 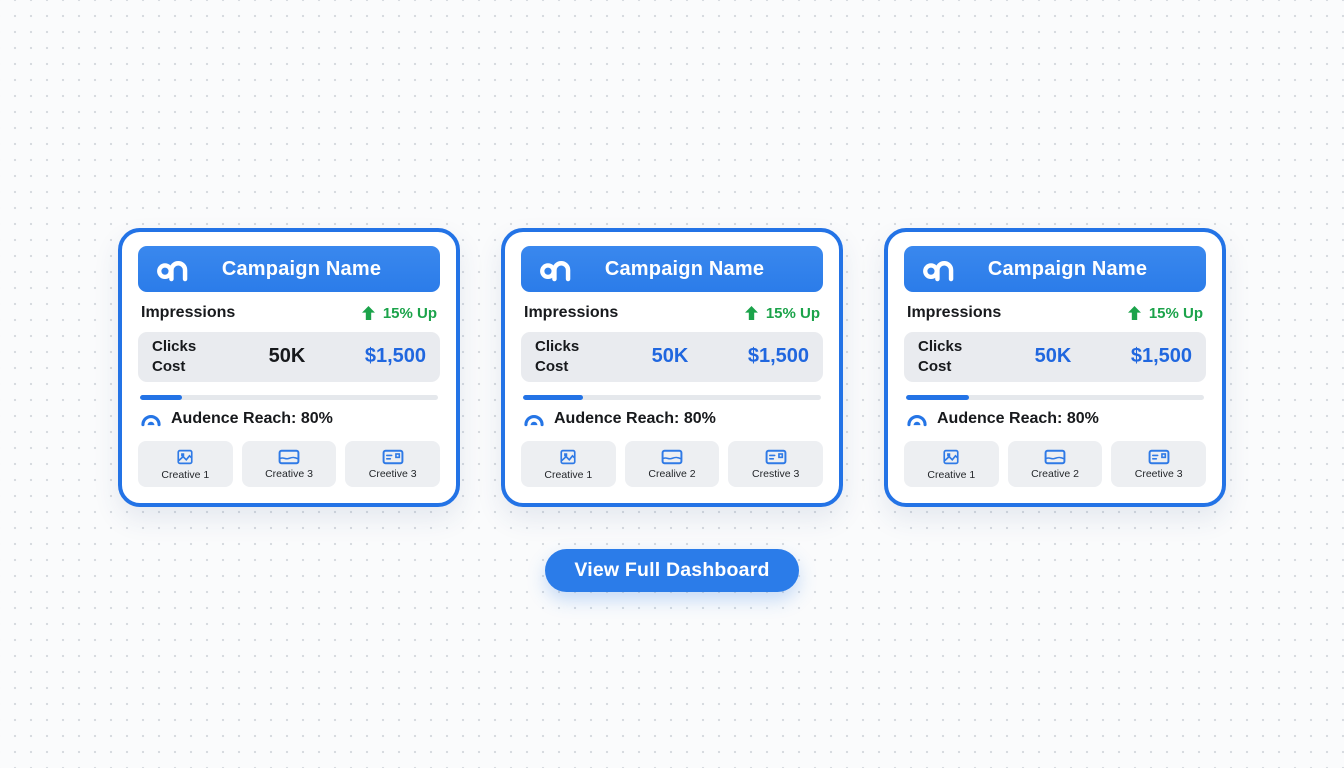 I want to click on creative-label: Crealive 2, so click(x=672, y=474).